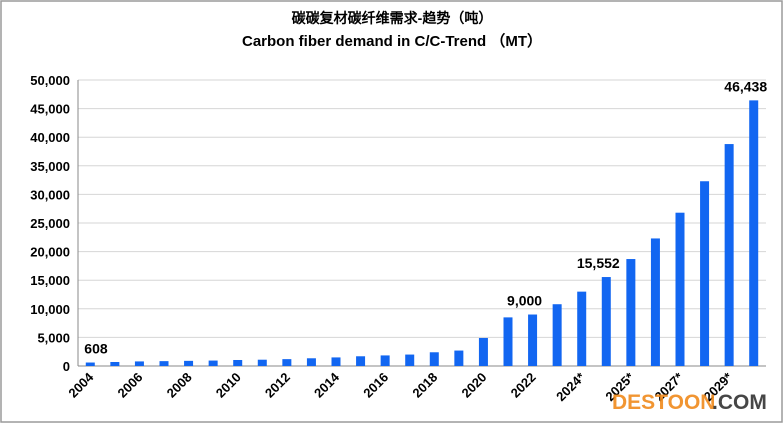  I want to click on y-tick-label: 35,000, so click(50, 166).